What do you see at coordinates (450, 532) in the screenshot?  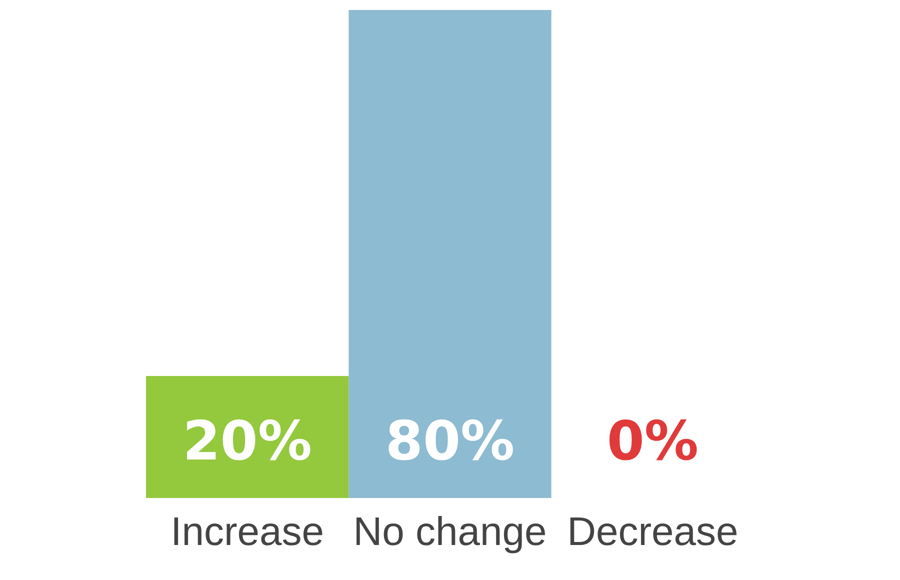 I see `x-tick-label: No change` at bounding box center [450, 532].